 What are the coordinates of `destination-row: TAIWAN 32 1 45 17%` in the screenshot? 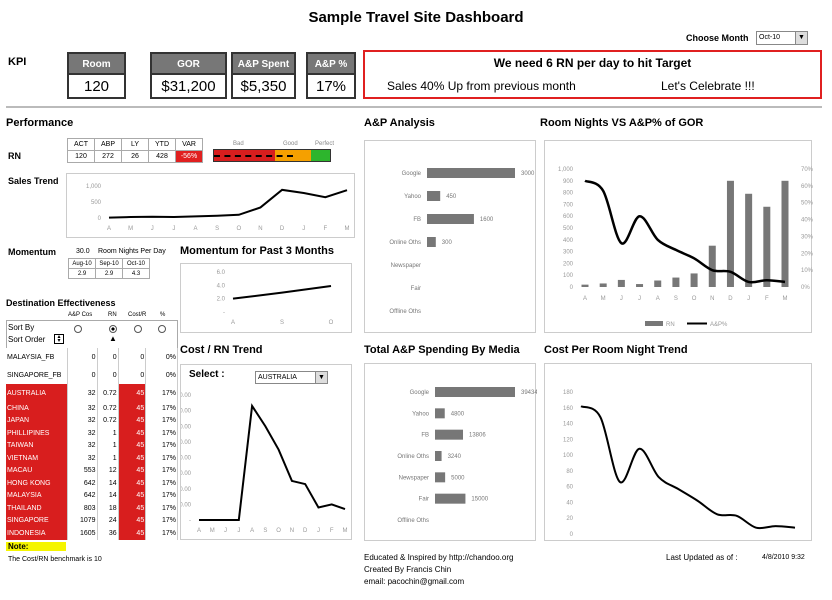 It's located at (92, 445).